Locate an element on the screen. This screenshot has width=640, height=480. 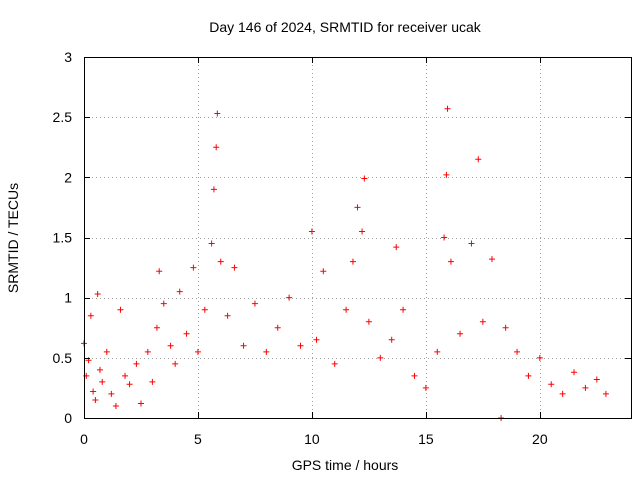
x-tick-label: 10 is located at coordinates (312, 439).